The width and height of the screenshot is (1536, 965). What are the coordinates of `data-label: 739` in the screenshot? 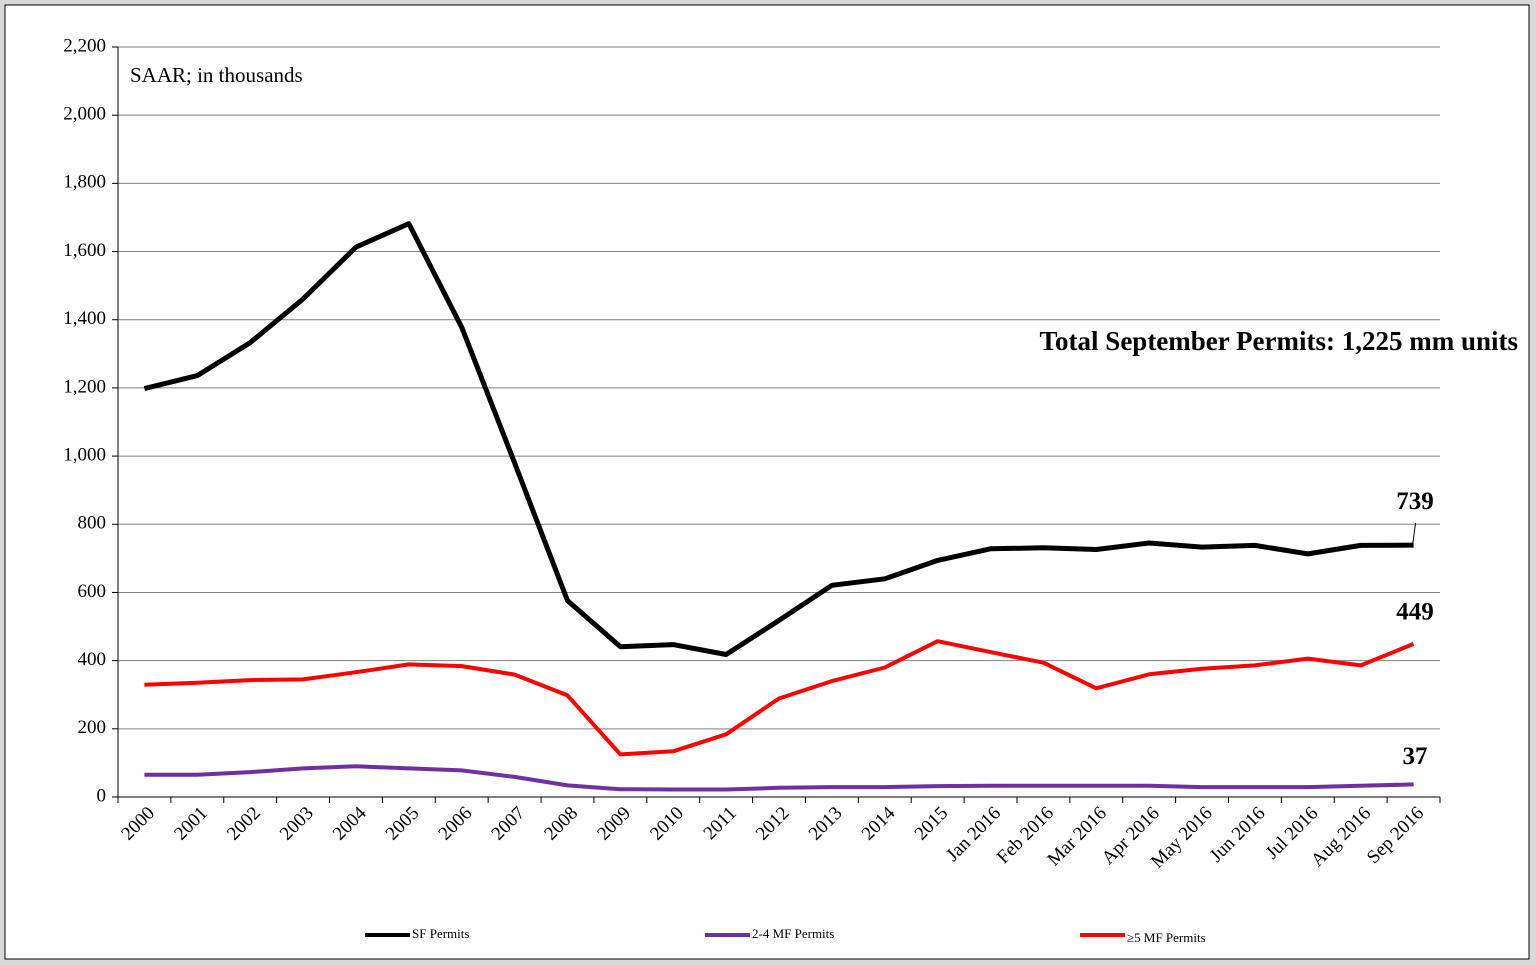 It's located at (1415, 501).